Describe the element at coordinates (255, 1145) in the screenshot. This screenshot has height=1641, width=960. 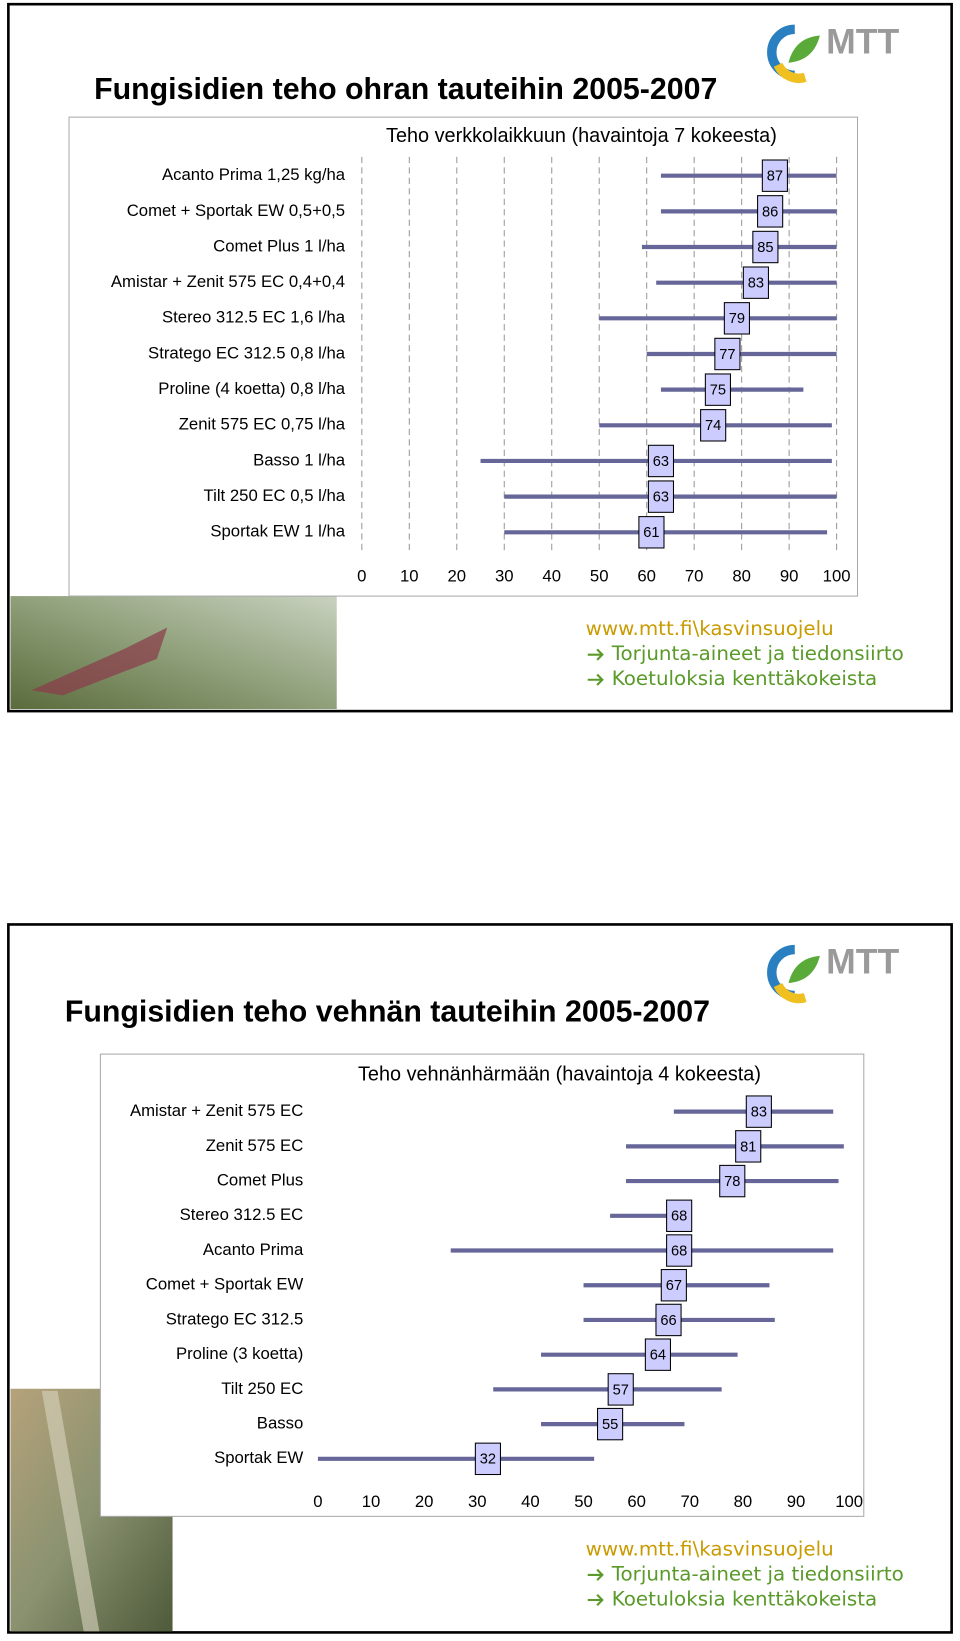
I see `category-label: Zenit 575 EC` at that location.